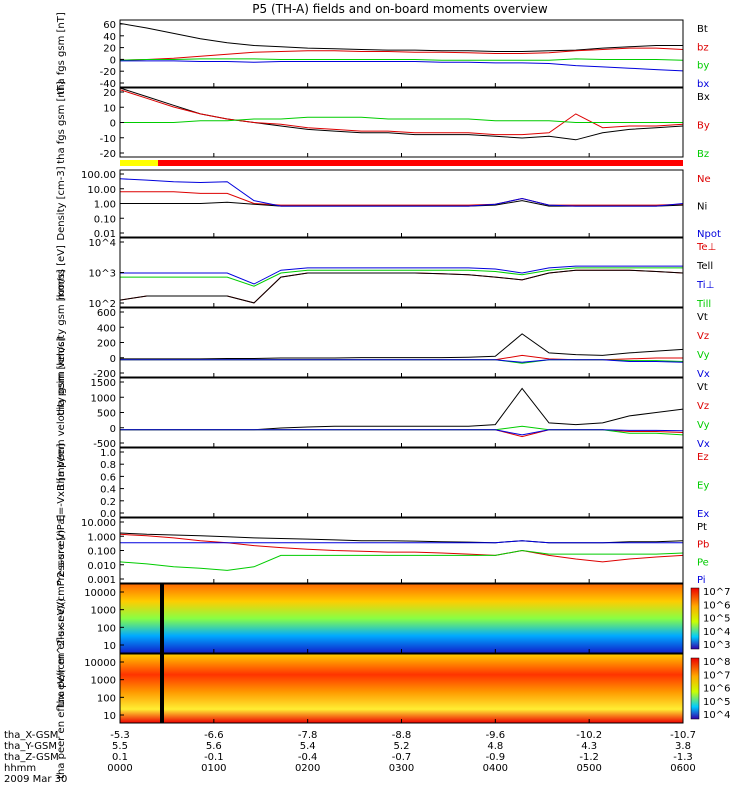 This screenshot has width=750, height=800. I want to click on legend-entry: Te⊥, so click(706, 247).